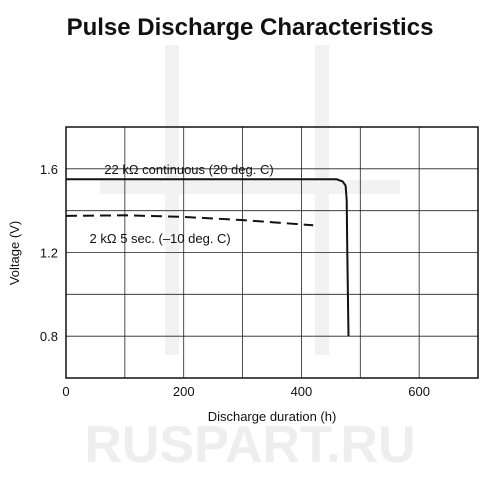 This screenshot has height=500, width=500. What do you see at coordinates (172, 200) in the screenshot?
I see `watermark-bar-left` at bounding box center [172, 200].